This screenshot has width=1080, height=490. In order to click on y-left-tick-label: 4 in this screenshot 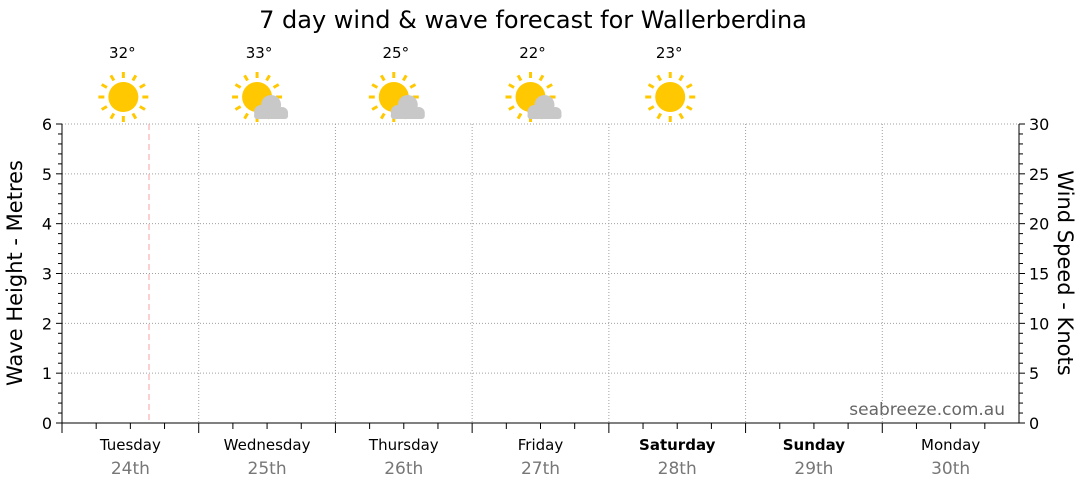, I will do `click(47, 224)`.